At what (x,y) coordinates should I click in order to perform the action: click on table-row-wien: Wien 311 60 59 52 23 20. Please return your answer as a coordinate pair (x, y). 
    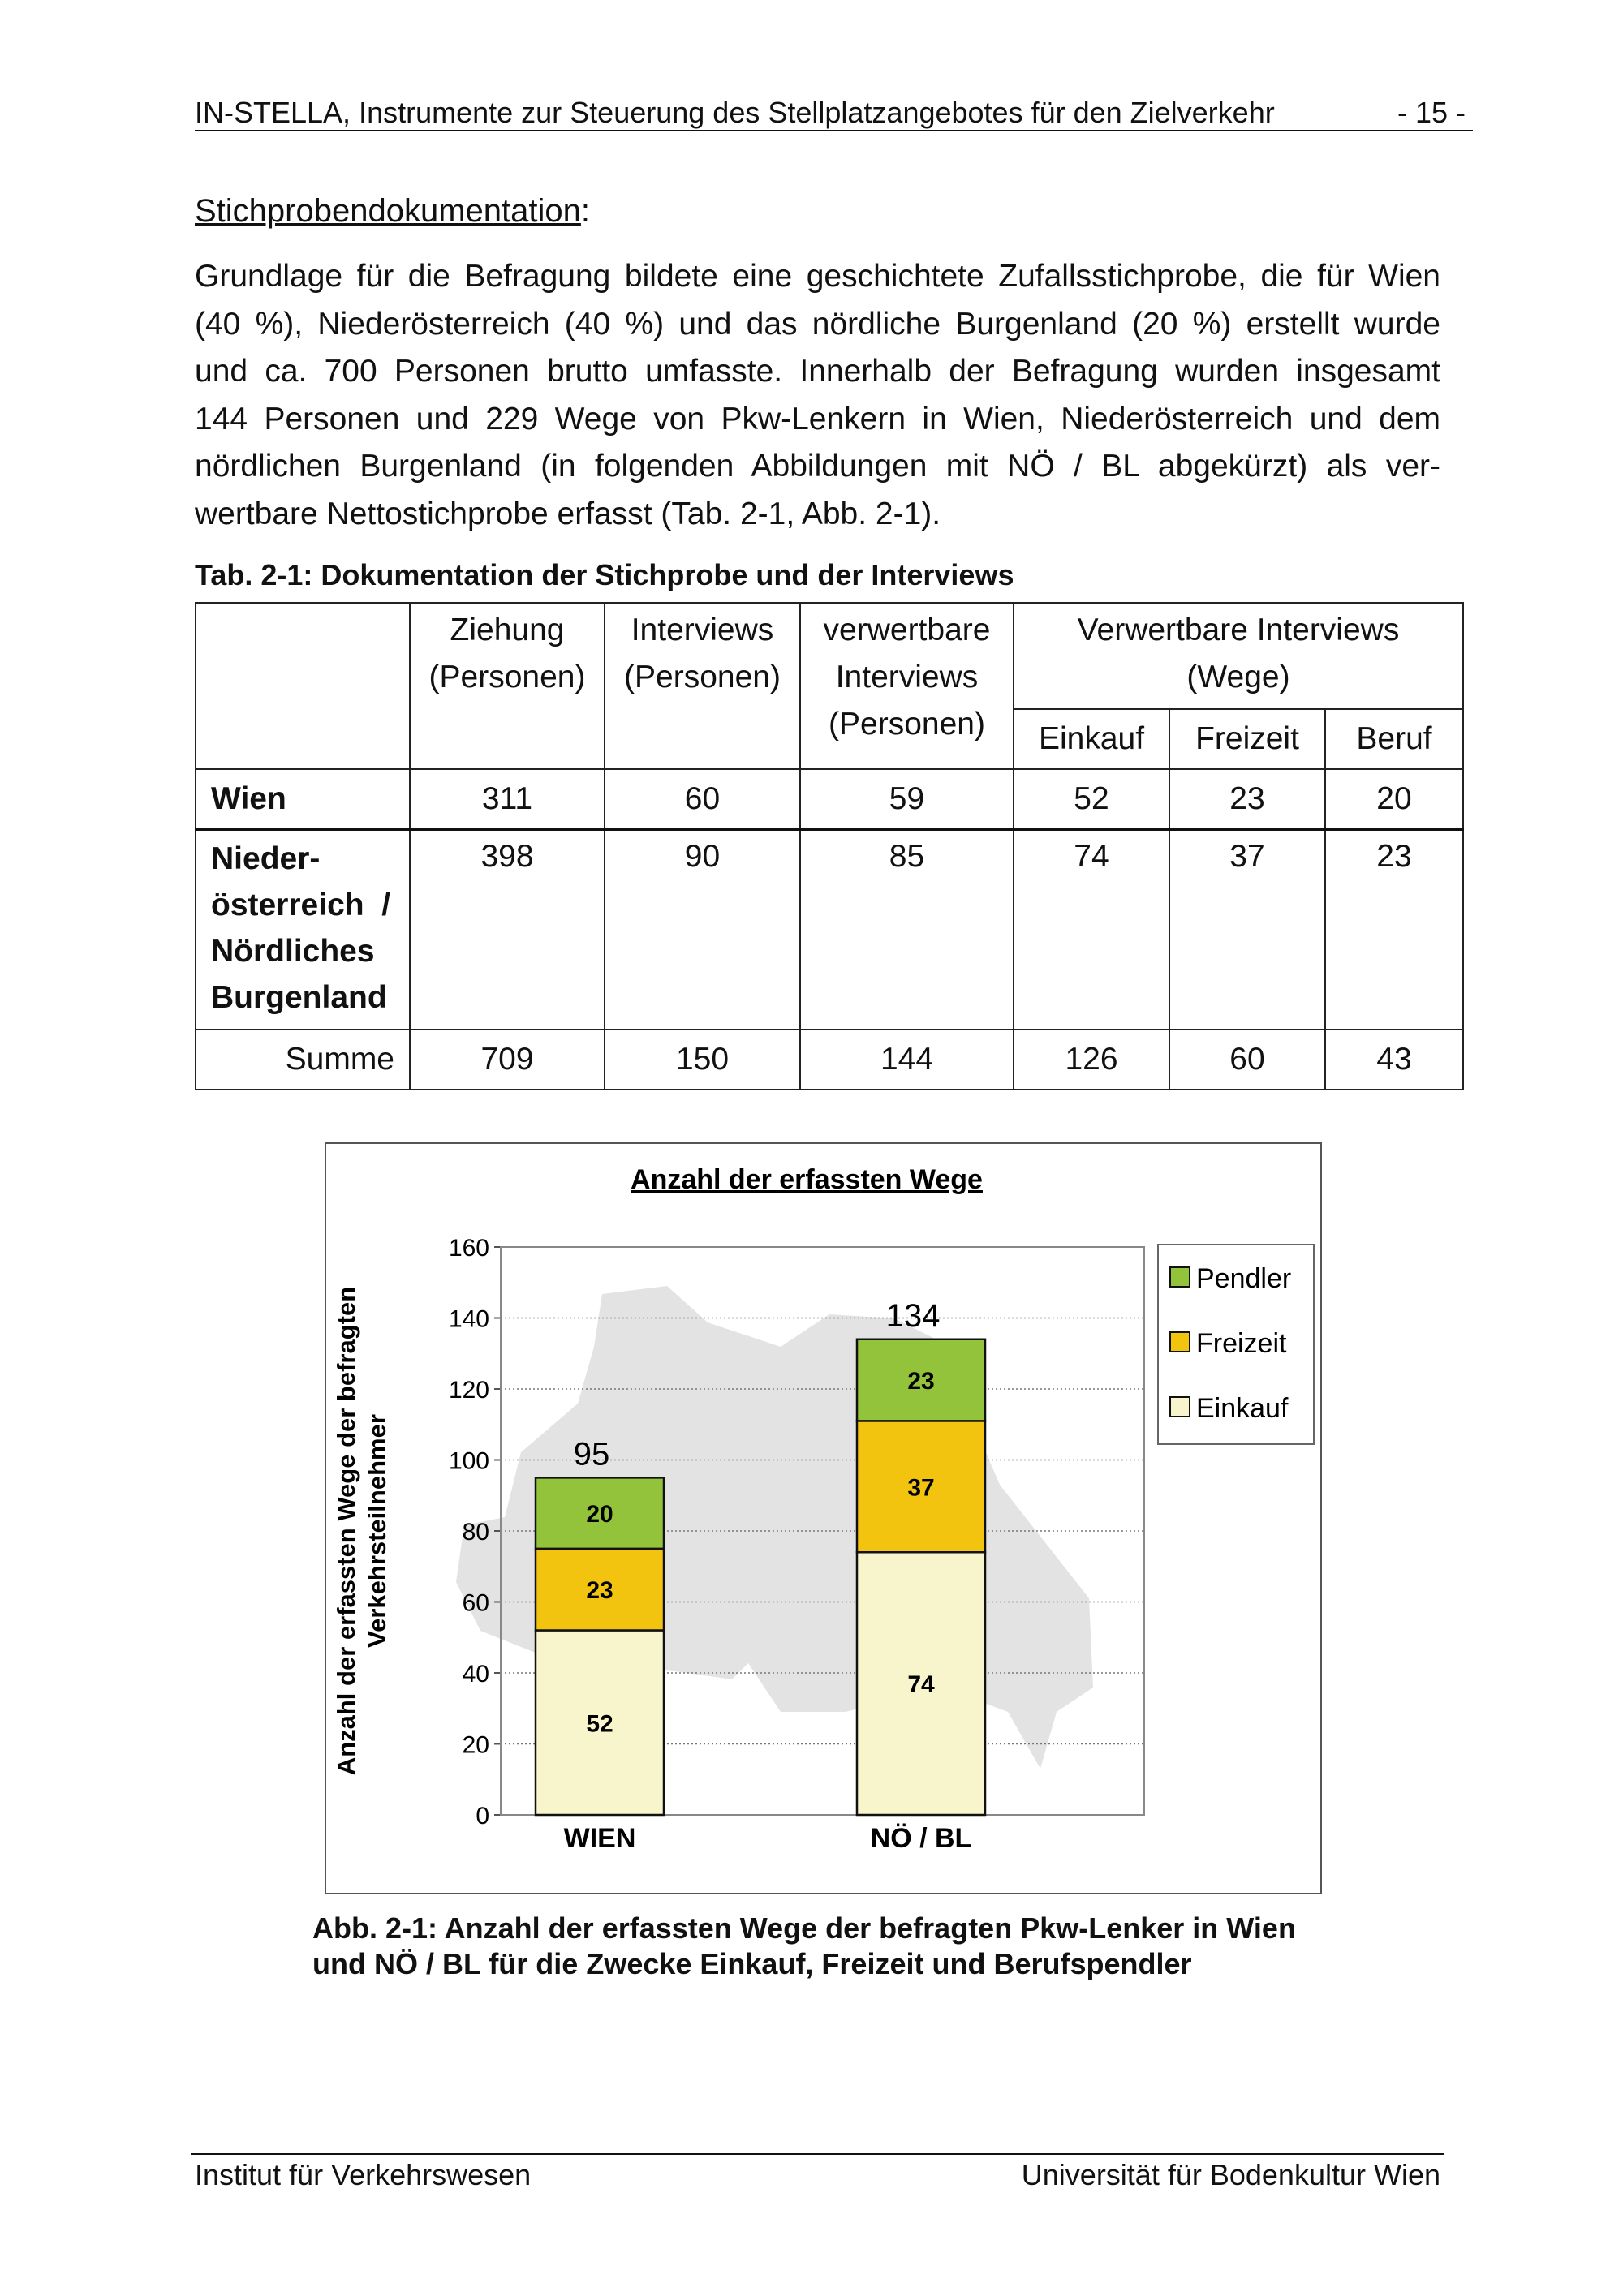
    Looking at the image, I should click on (829, 799).